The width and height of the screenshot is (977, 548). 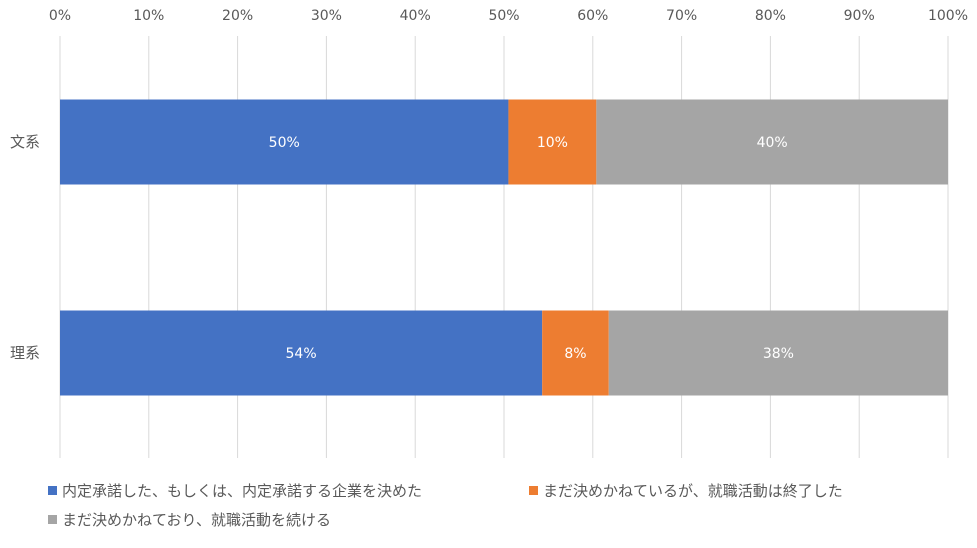 I want to click on x-axis-ticks: 0% 10% 20% 30% 40% 50% 60% 70% 80% 90% 100%, so click(x=508, y=16).